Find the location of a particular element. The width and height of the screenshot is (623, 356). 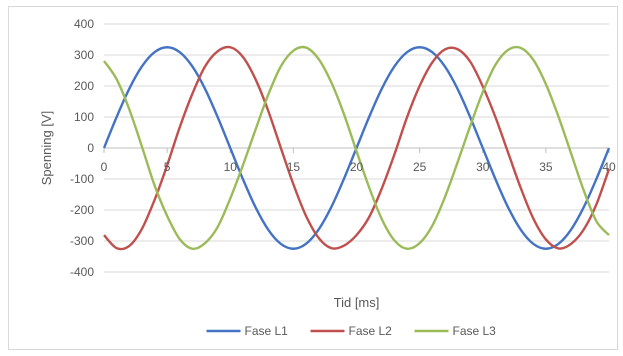

y-tick-label: -400 is located at coordinates (82, 272).